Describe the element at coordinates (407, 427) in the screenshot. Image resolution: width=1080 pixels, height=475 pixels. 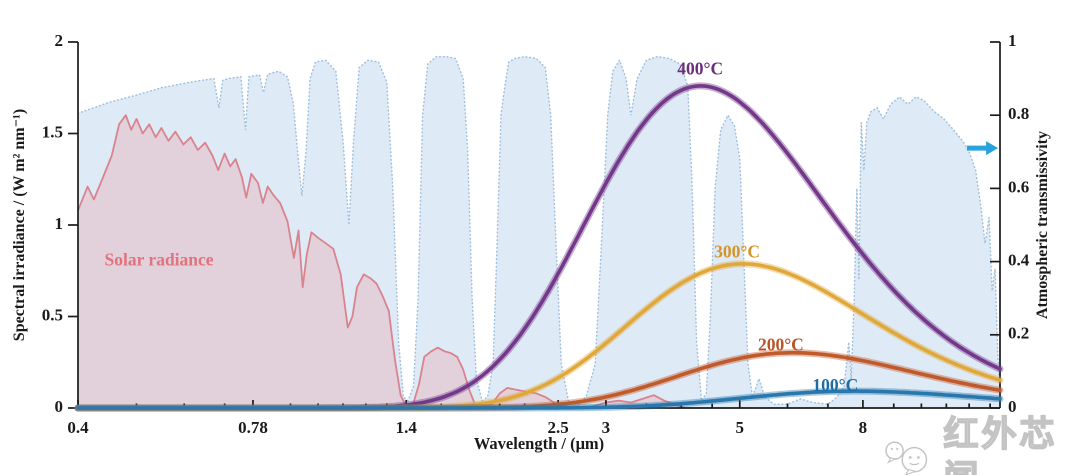
I see `x-tick-label: 1.4` at that location.